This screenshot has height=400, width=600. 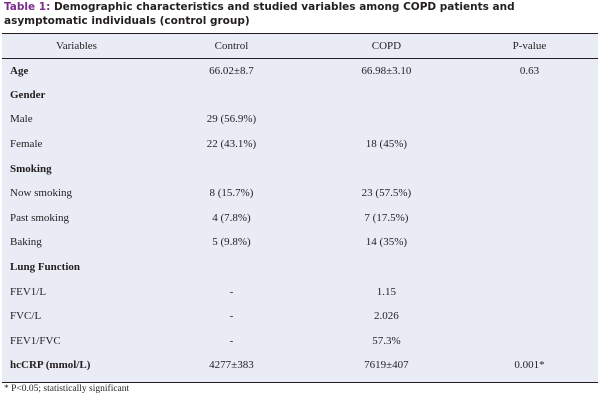 What do you see at coordinates (386, 217) in the screenshot?
I see `cell-copd: 7 (17.5%)` at bounding box center [386, 217].